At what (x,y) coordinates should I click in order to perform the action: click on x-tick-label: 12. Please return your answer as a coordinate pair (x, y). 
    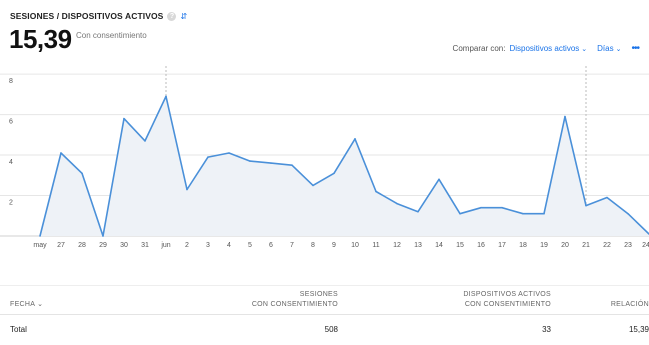
    Looking at the image, I should click on (397, 245).